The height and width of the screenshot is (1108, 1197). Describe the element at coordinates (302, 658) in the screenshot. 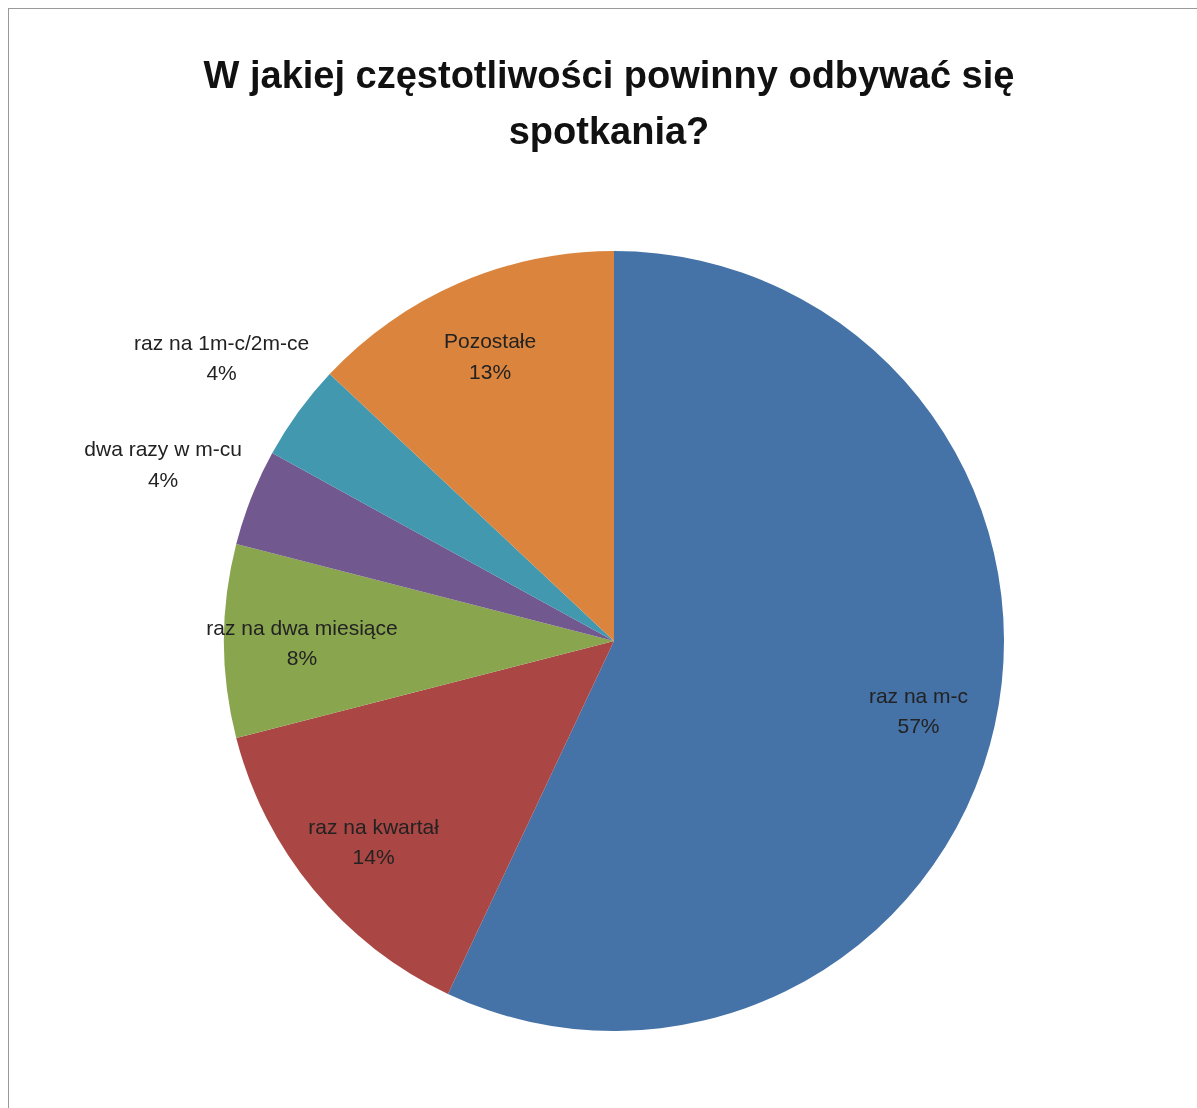

I see `data-label: 8%` at that location.